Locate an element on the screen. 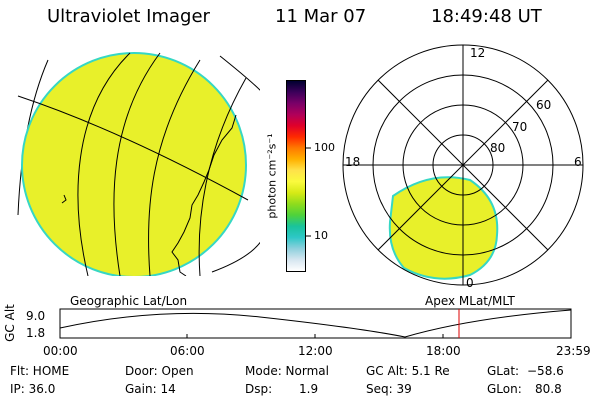 The image size is (600, 400). status-glon-label: GLon: is located at coordinates (504, 389).